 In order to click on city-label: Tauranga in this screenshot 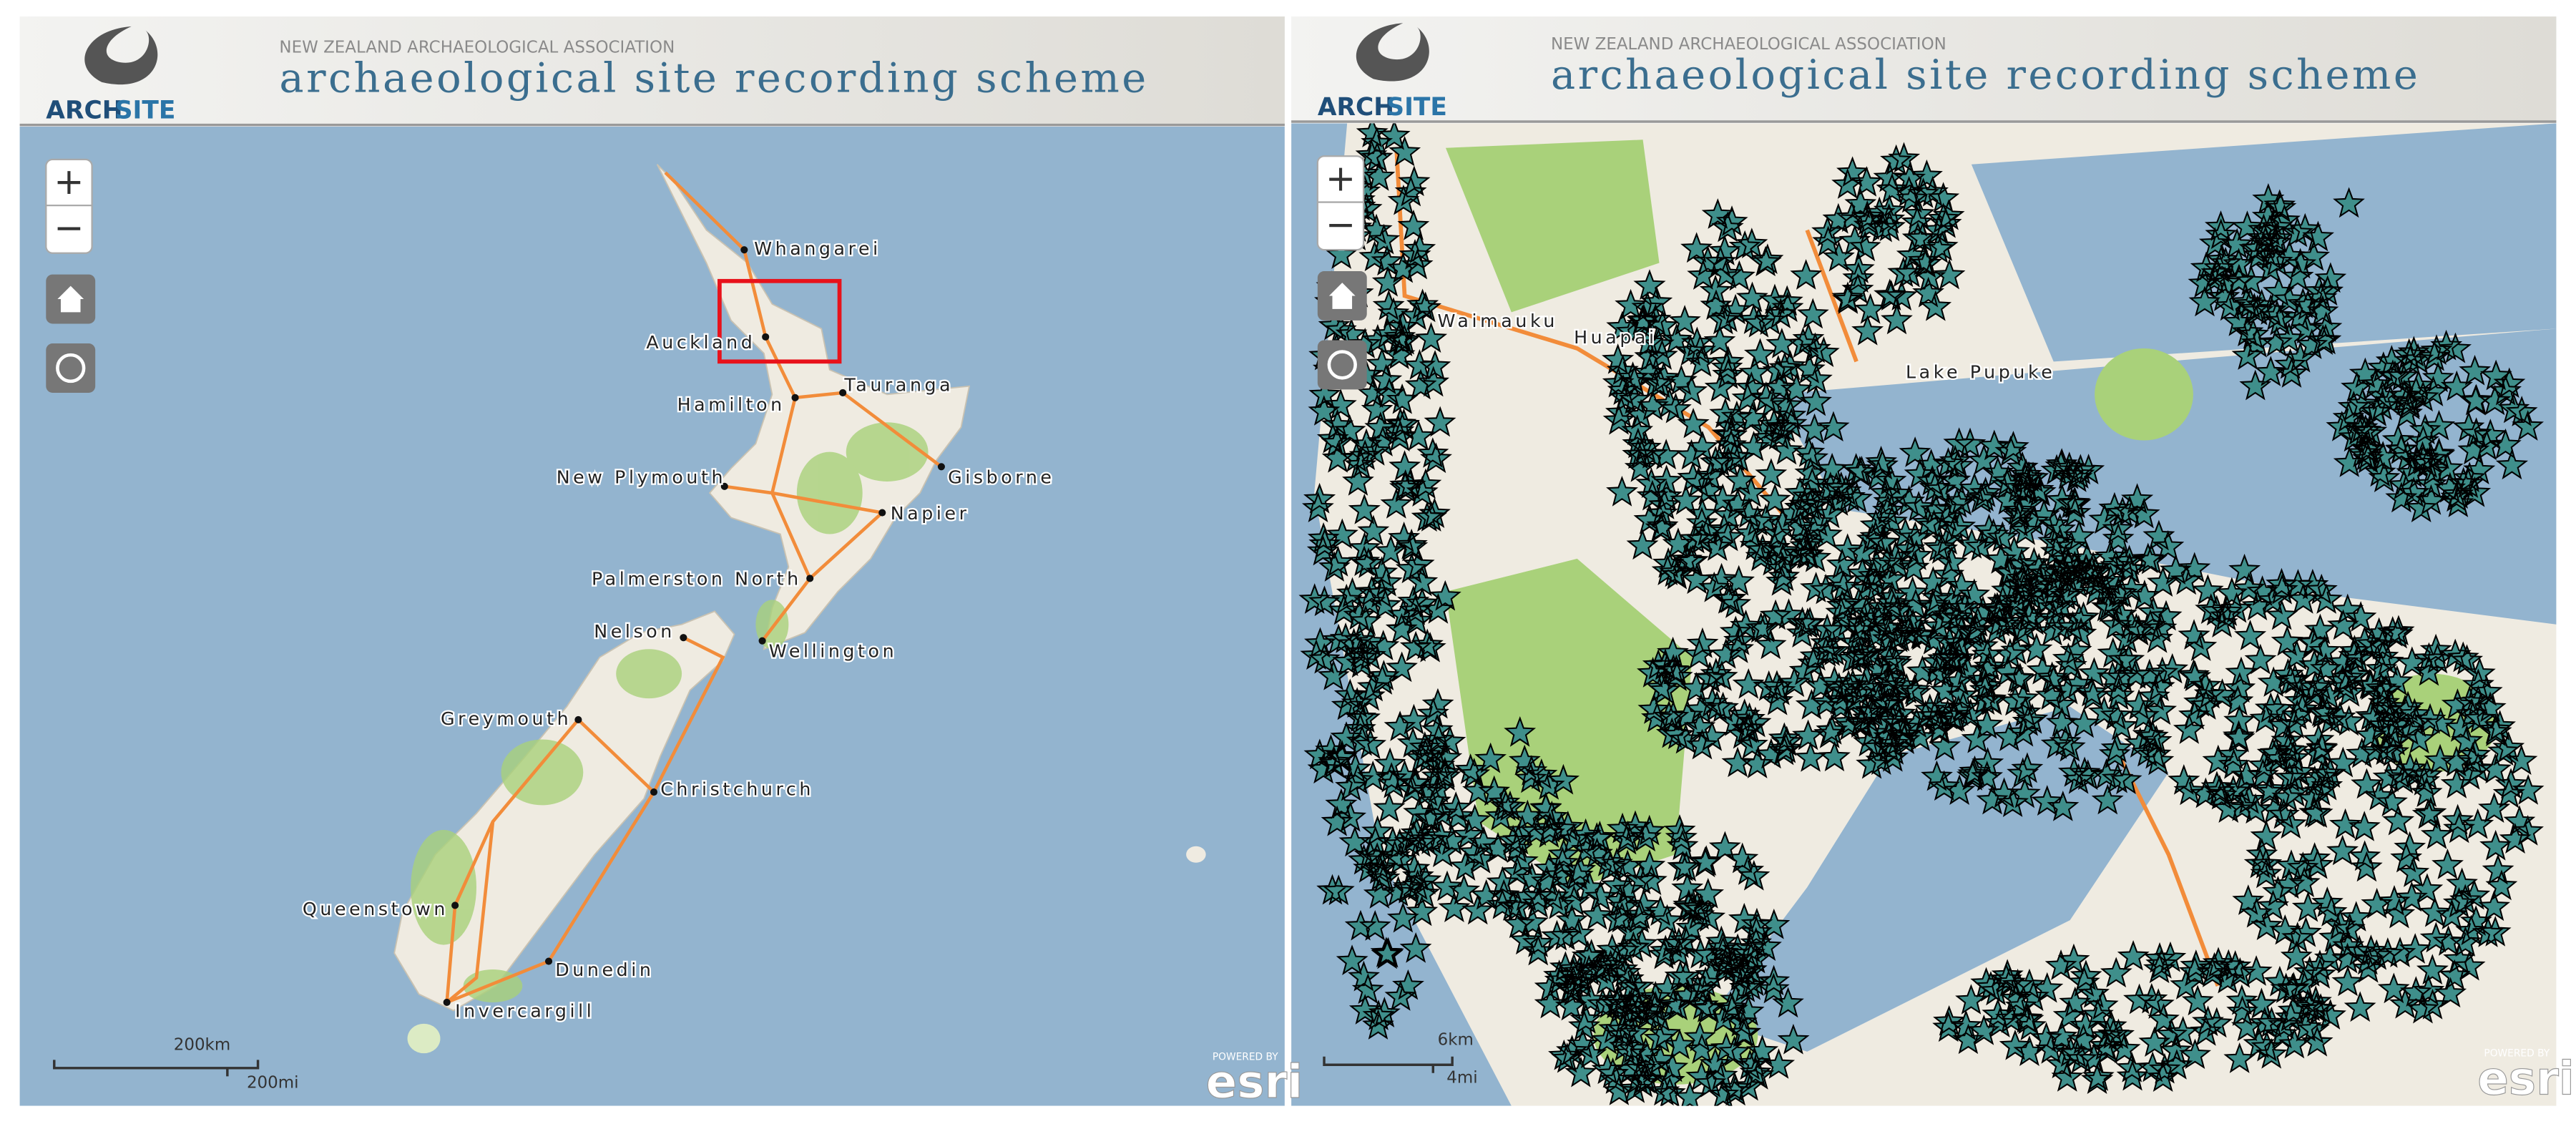, I will do `click(898, 385)`.